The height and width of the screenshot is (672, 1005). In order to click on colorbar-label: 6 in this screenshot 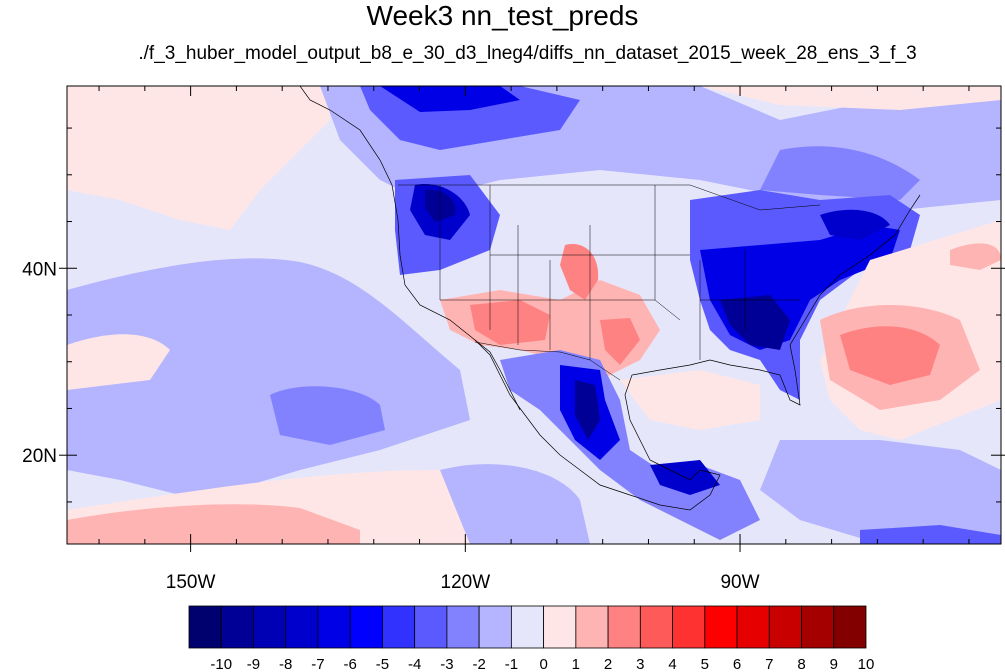, I will do `click(737, 664)`.